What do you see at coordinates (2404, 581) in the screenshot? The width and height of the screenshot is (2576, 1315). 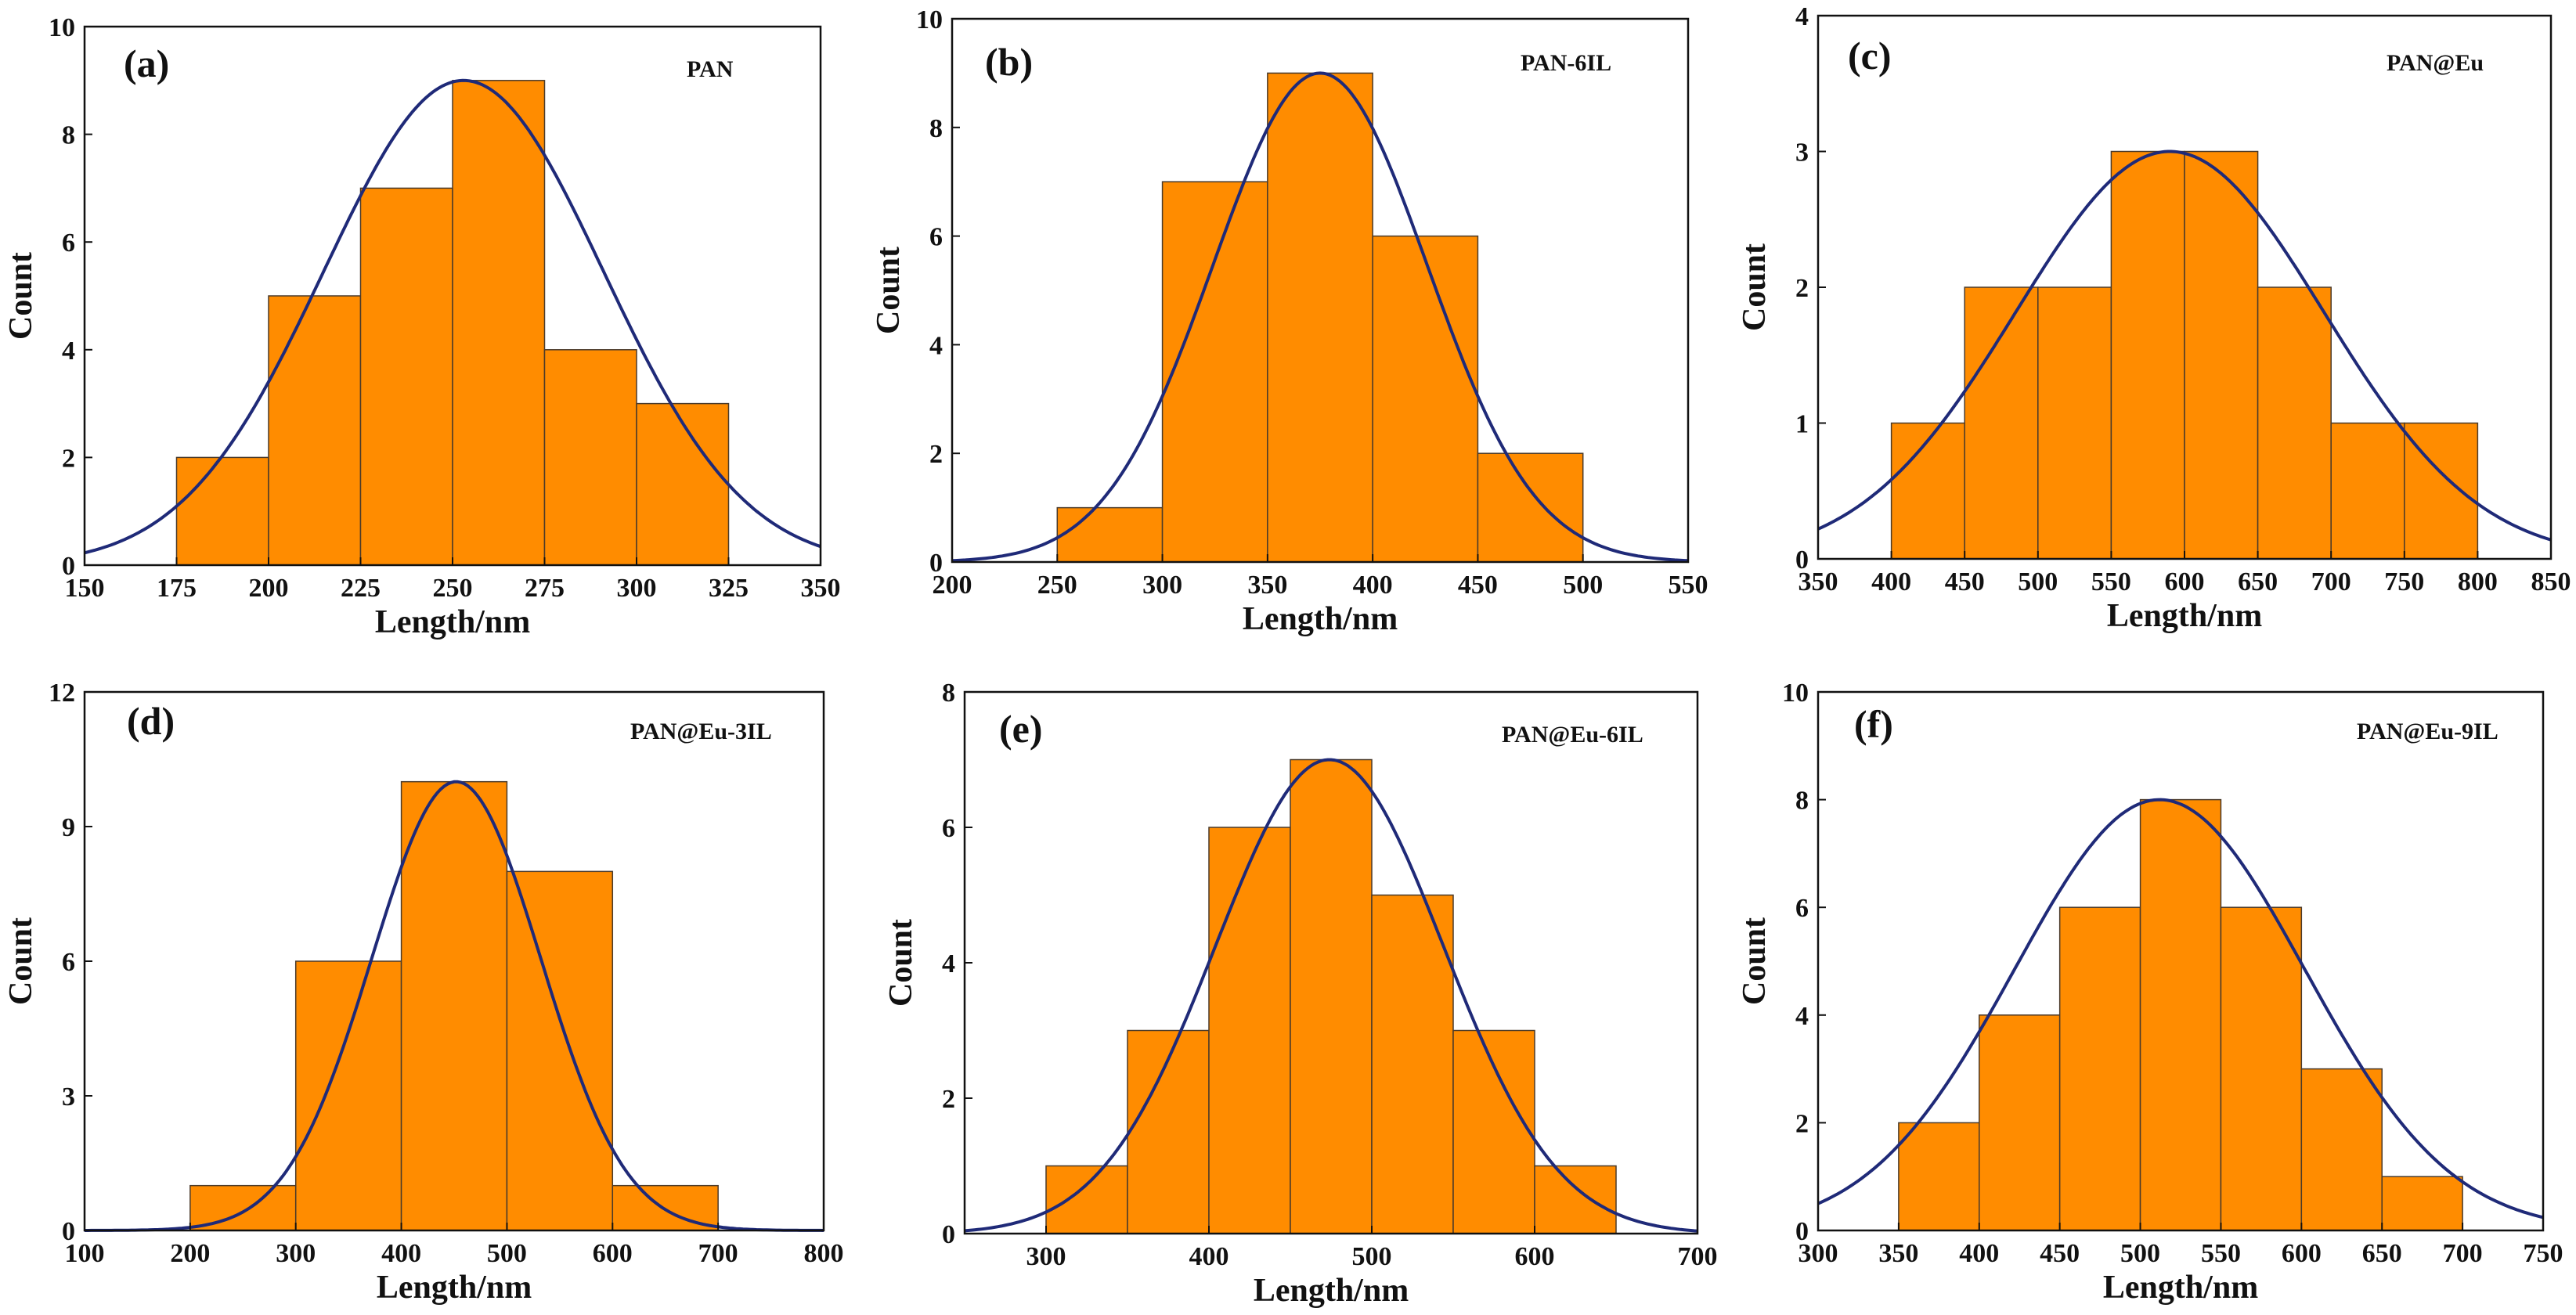 I see `x-tick-label: 750` at bounding box center [2404, 581].